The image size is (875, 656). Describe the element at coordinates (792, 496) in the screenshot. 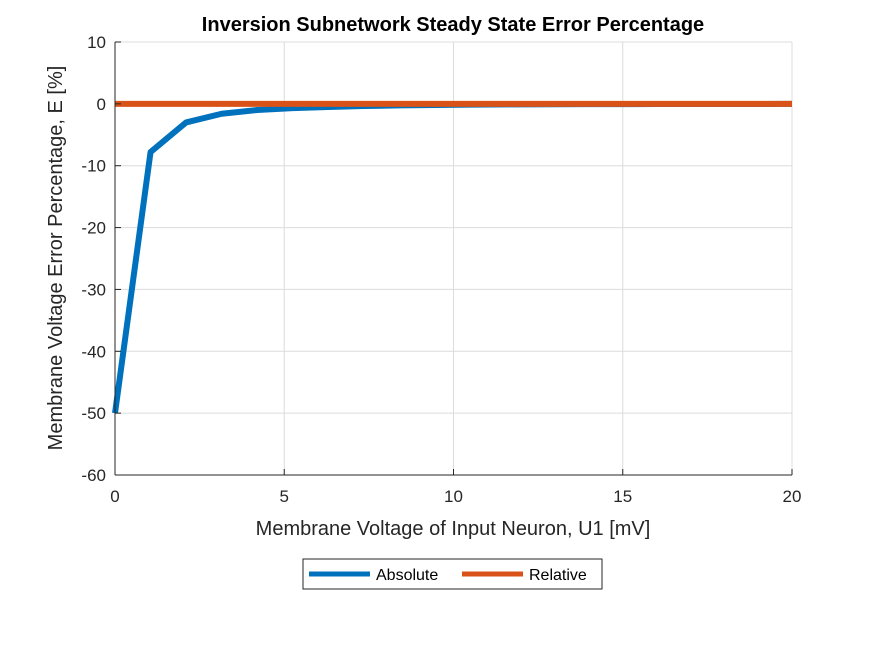

I see `x-tick-label: 20` at that location.